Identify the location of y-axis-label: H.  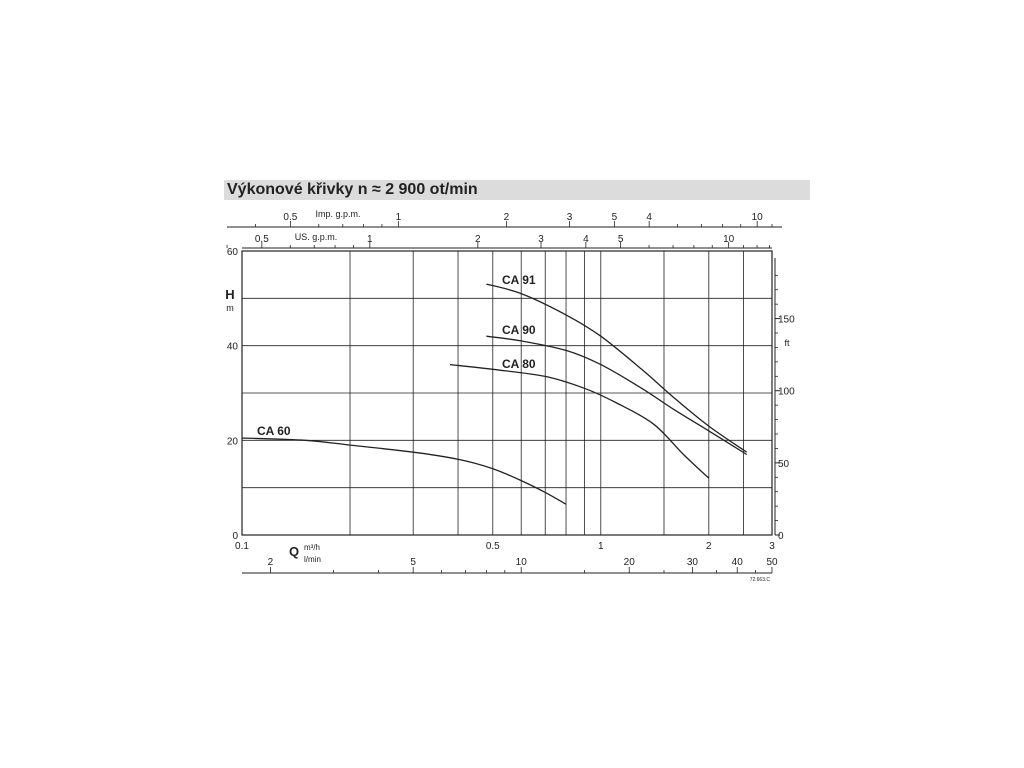
(229, 294).